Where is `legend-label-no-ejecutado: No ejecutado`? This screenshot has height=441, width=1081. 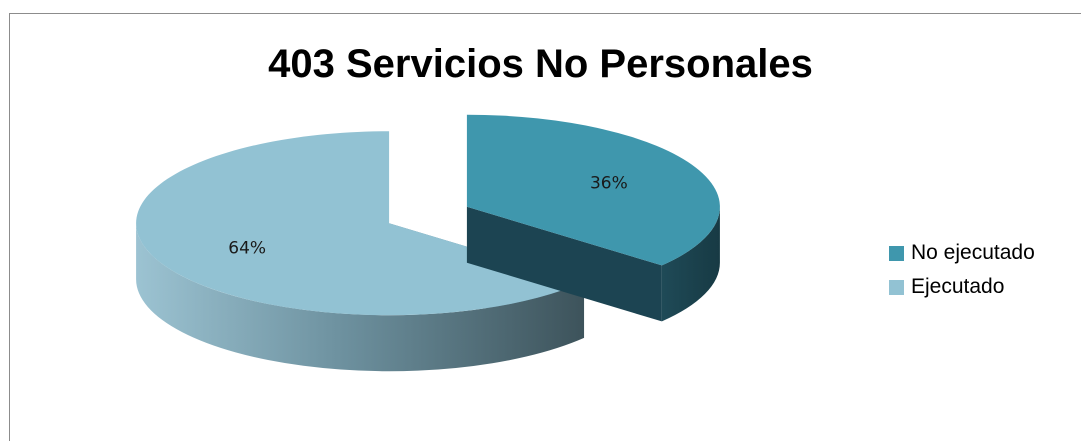 legend-label-no-ejecutado: No ejecutado is located at coordinates (973, 252).